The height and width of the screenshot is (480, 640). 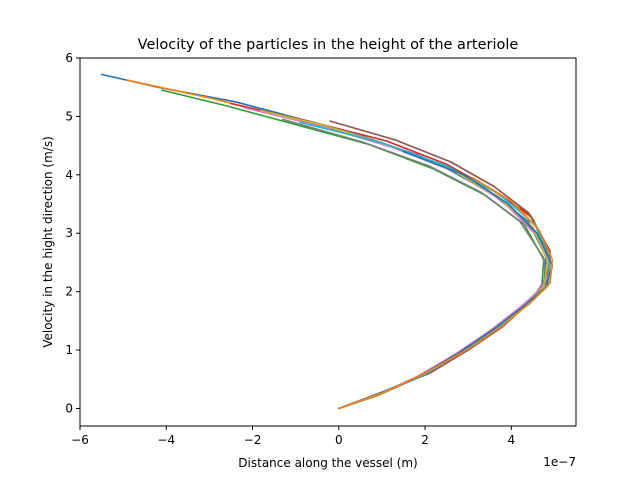 I want to click on y-tick-label: 3, so click(x=69, y=233).